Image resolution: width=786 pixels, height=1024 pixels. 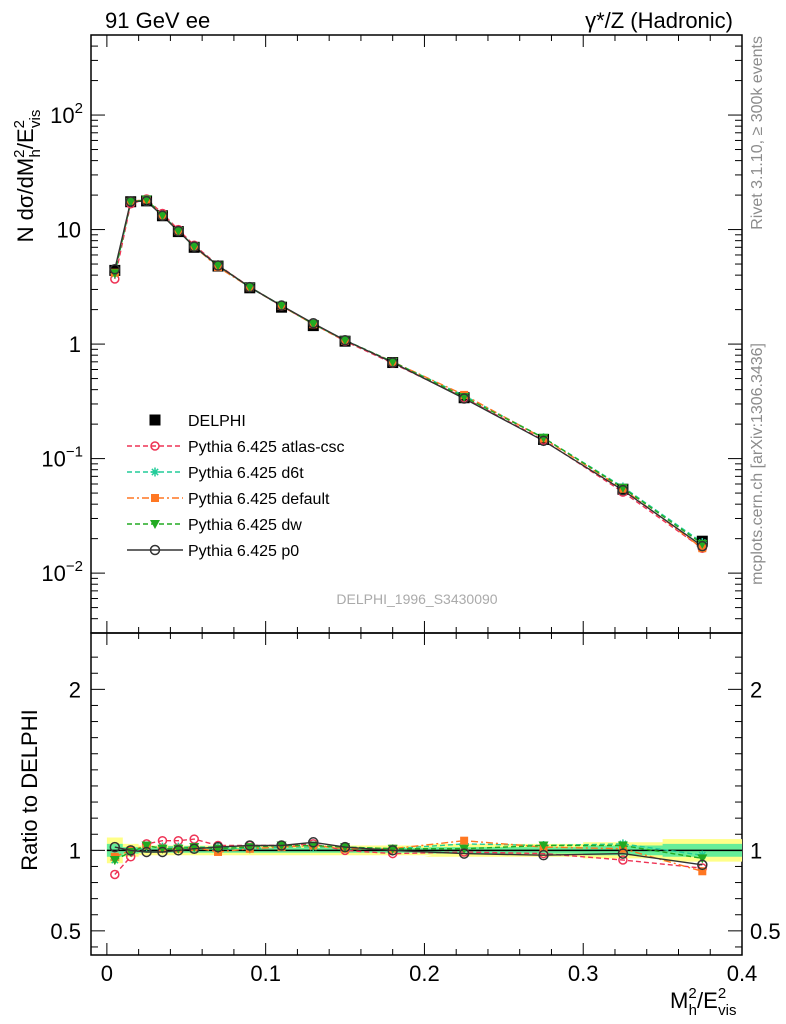 What do you see at coordinates (756, 850) in the screenshot?
I see `ratio-y-tick-label-right: 1` at bounding box center [756, 850].